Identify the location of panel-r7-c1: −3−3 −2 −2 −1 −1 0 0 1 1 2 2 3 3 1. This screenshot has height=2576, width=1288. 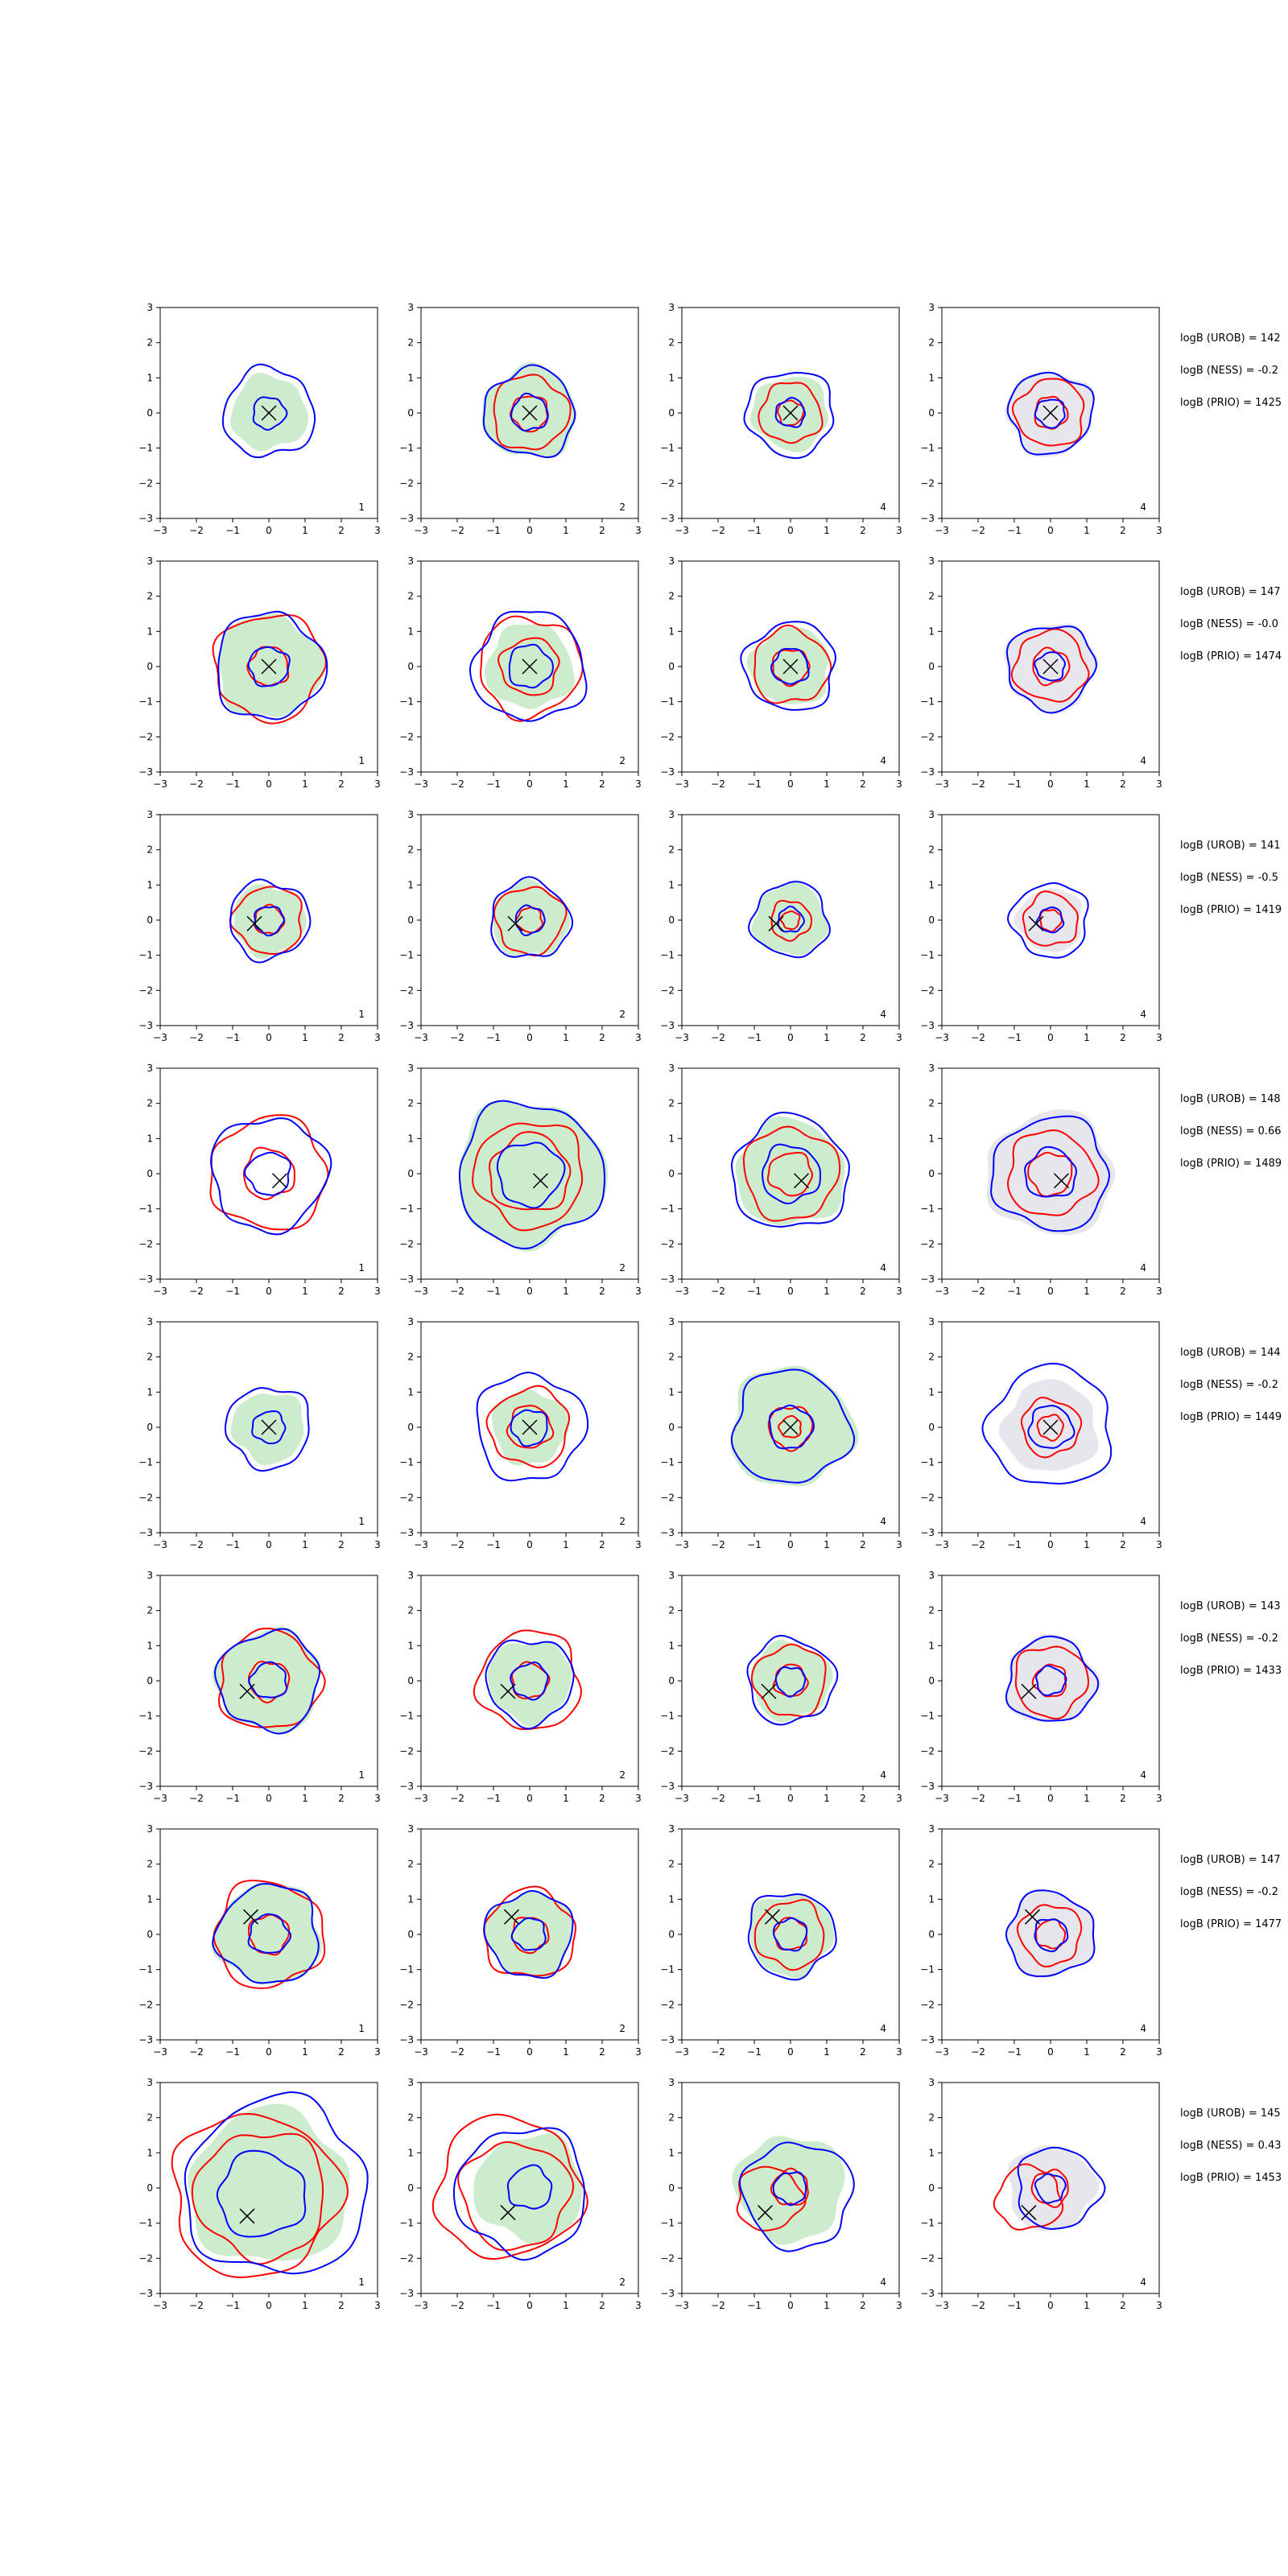
(259, 1940).